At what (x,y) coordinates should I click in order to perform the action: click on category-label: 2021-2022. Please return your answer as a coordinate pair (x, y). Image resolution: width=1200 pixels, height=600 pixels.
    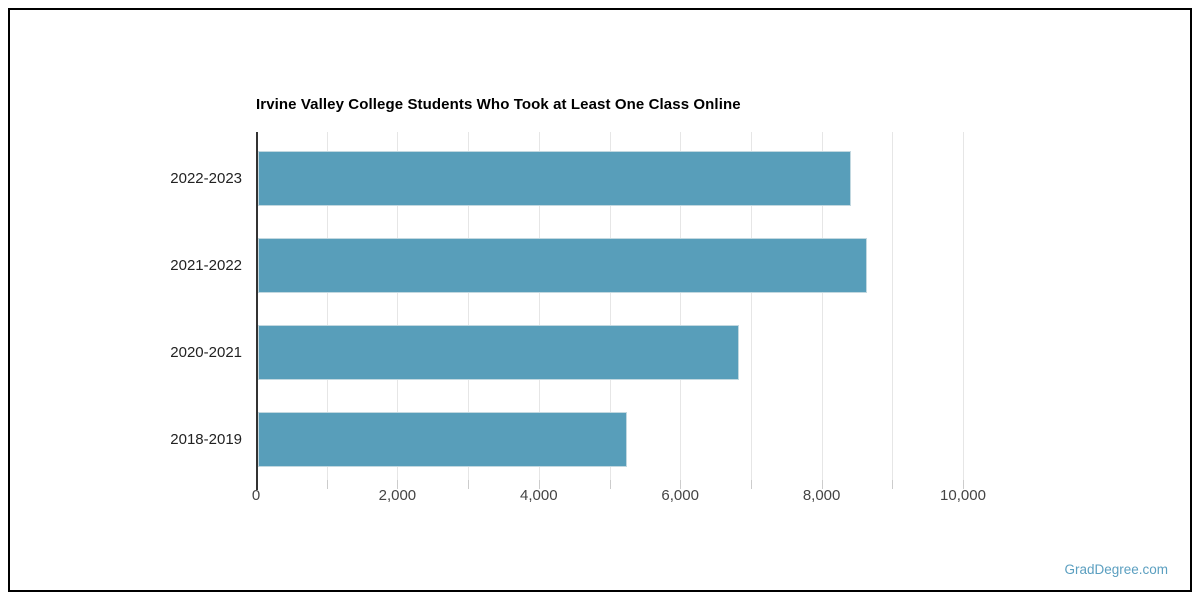
    Looking at the image, I should click on (206, 265).